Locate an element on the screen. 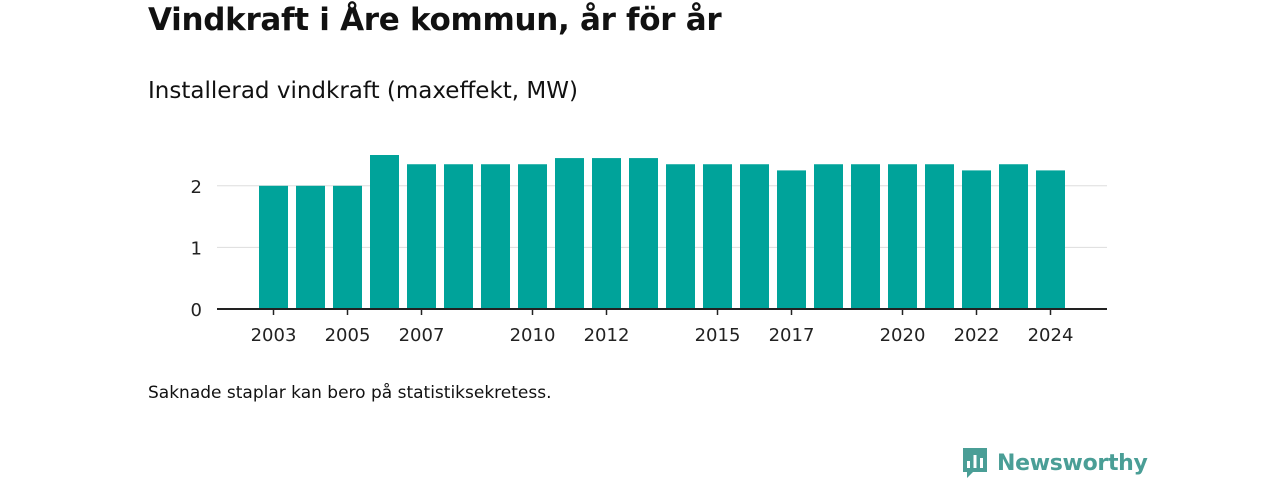 Image resolution: width=1280 pixels, height=480 pixels. x-tick-label: 2024 is located at coordinates (1051, 335).